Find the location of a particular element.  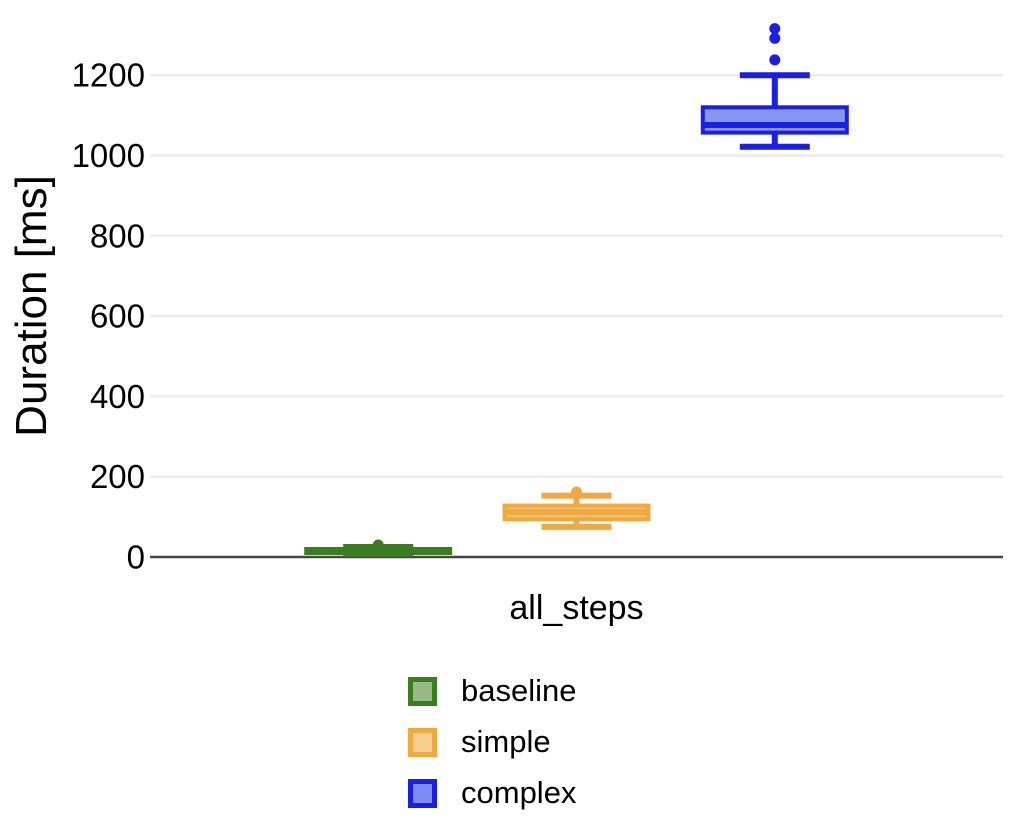

legend-label-simple: simple is located at coordinates (506, 741).